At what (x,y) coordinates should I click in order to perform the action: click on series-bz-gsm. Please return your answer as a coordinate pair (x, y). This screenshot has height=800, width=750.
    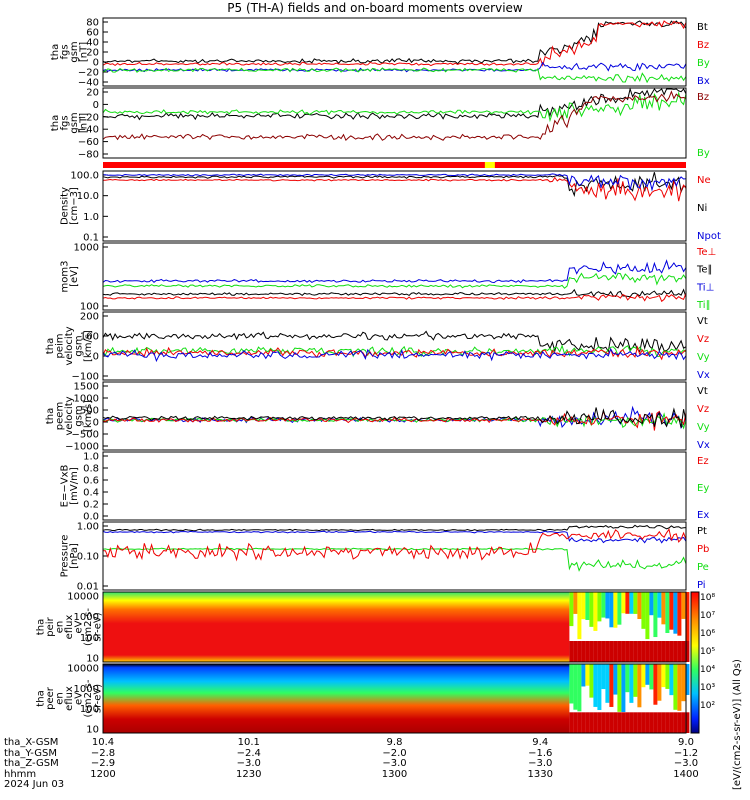
    Looking at the image, I should click on (394, 116).